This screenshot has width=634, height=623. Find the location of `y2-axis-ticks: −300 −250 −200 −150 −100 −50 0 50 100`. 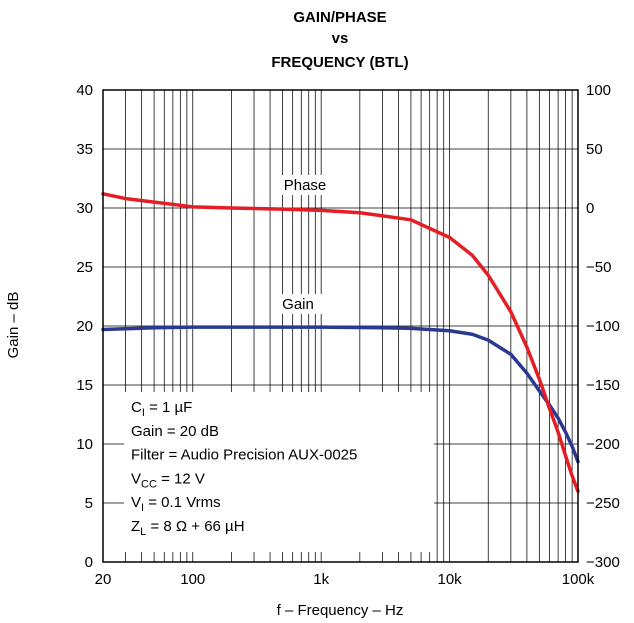

y2-axis-ticks: −300 −250 −200 −150 −100 −50 0 50 100 is located at coordinates (603, 326).